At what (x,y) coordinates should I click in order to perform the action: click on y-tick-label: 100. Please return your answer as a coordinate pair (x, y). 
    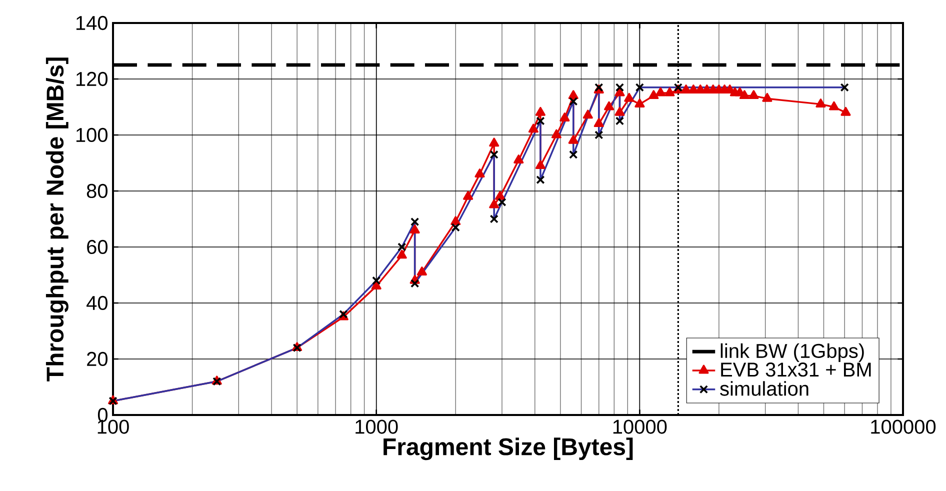
    Looking at the image, I should click on (92, 135).